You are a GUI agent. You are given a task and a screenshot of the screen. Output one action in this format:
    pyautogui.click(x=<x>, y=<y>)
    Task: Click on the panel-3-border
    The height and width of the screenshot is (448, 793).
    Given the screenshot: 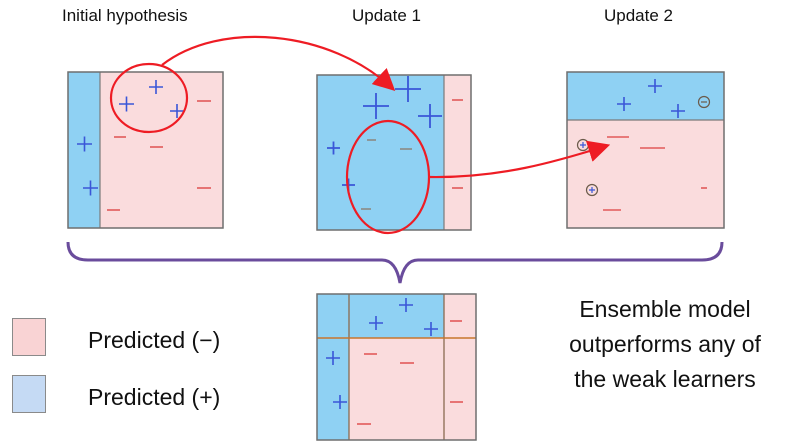 What is the action you would take?
    pyautogui.click(x=645, y=150)
    